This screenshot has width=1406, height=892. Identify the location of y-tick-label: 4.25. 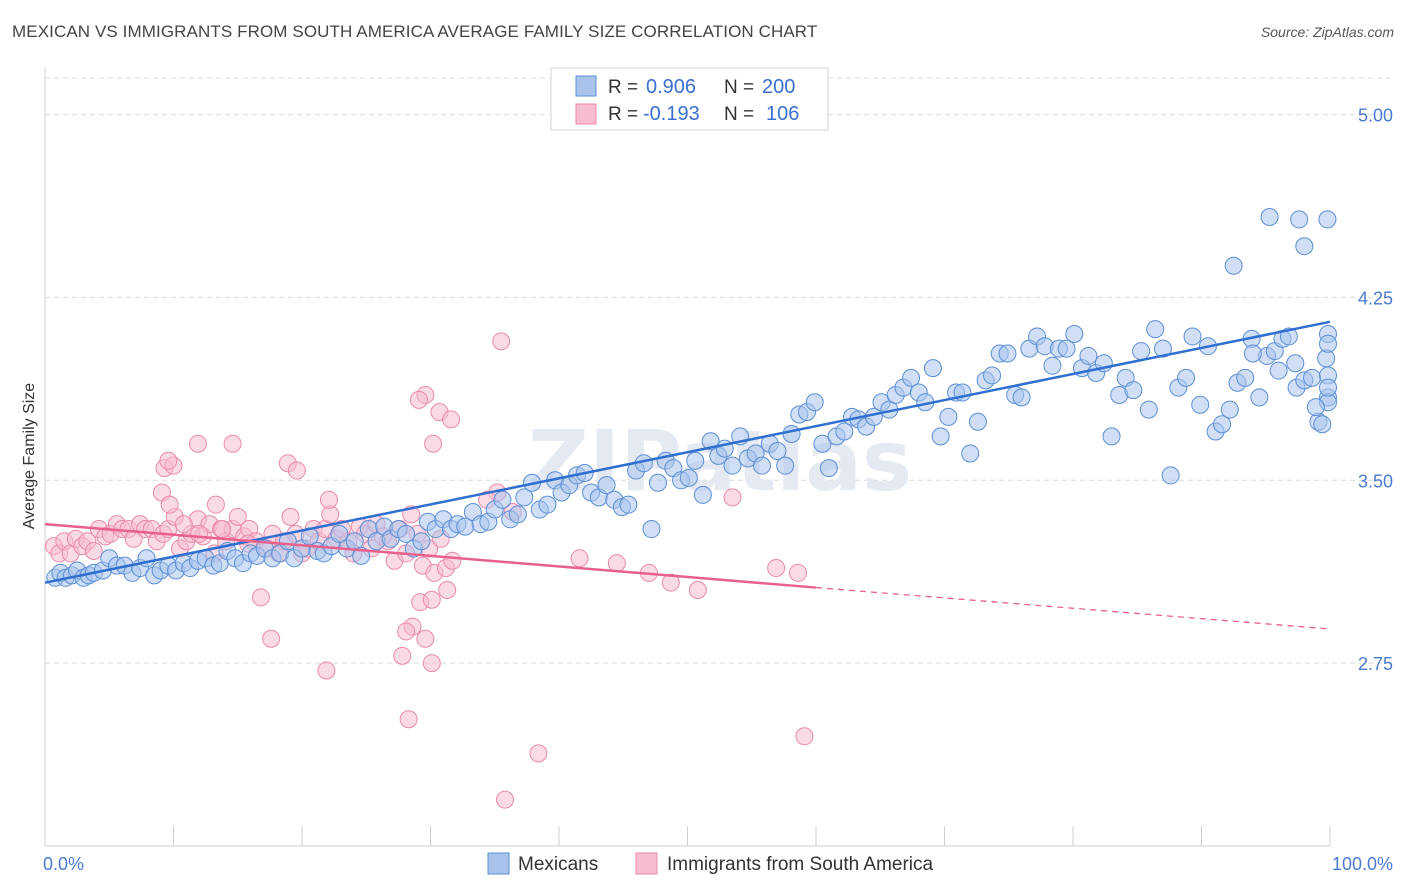
(1375, 298).